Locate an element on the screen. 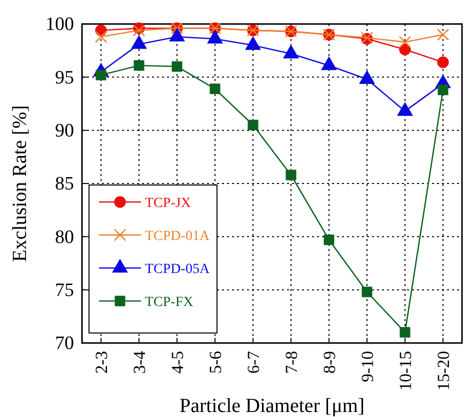  x-tick-label: 7-8 is located at coordinates (291, 362).